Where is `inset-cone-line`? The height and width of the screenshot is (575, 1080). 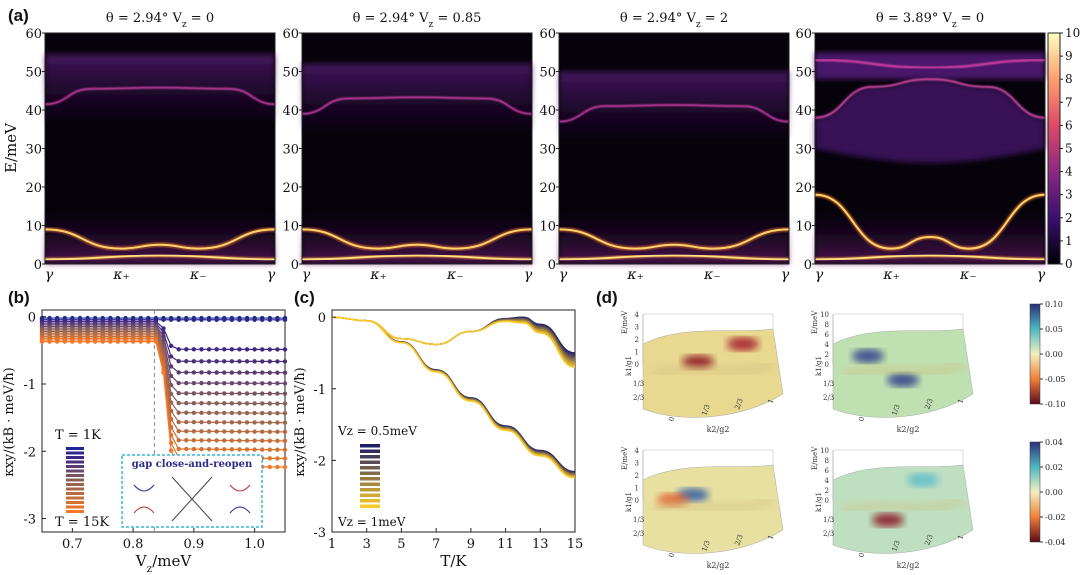 inset-cone-line is located at coordinates (192, 499).